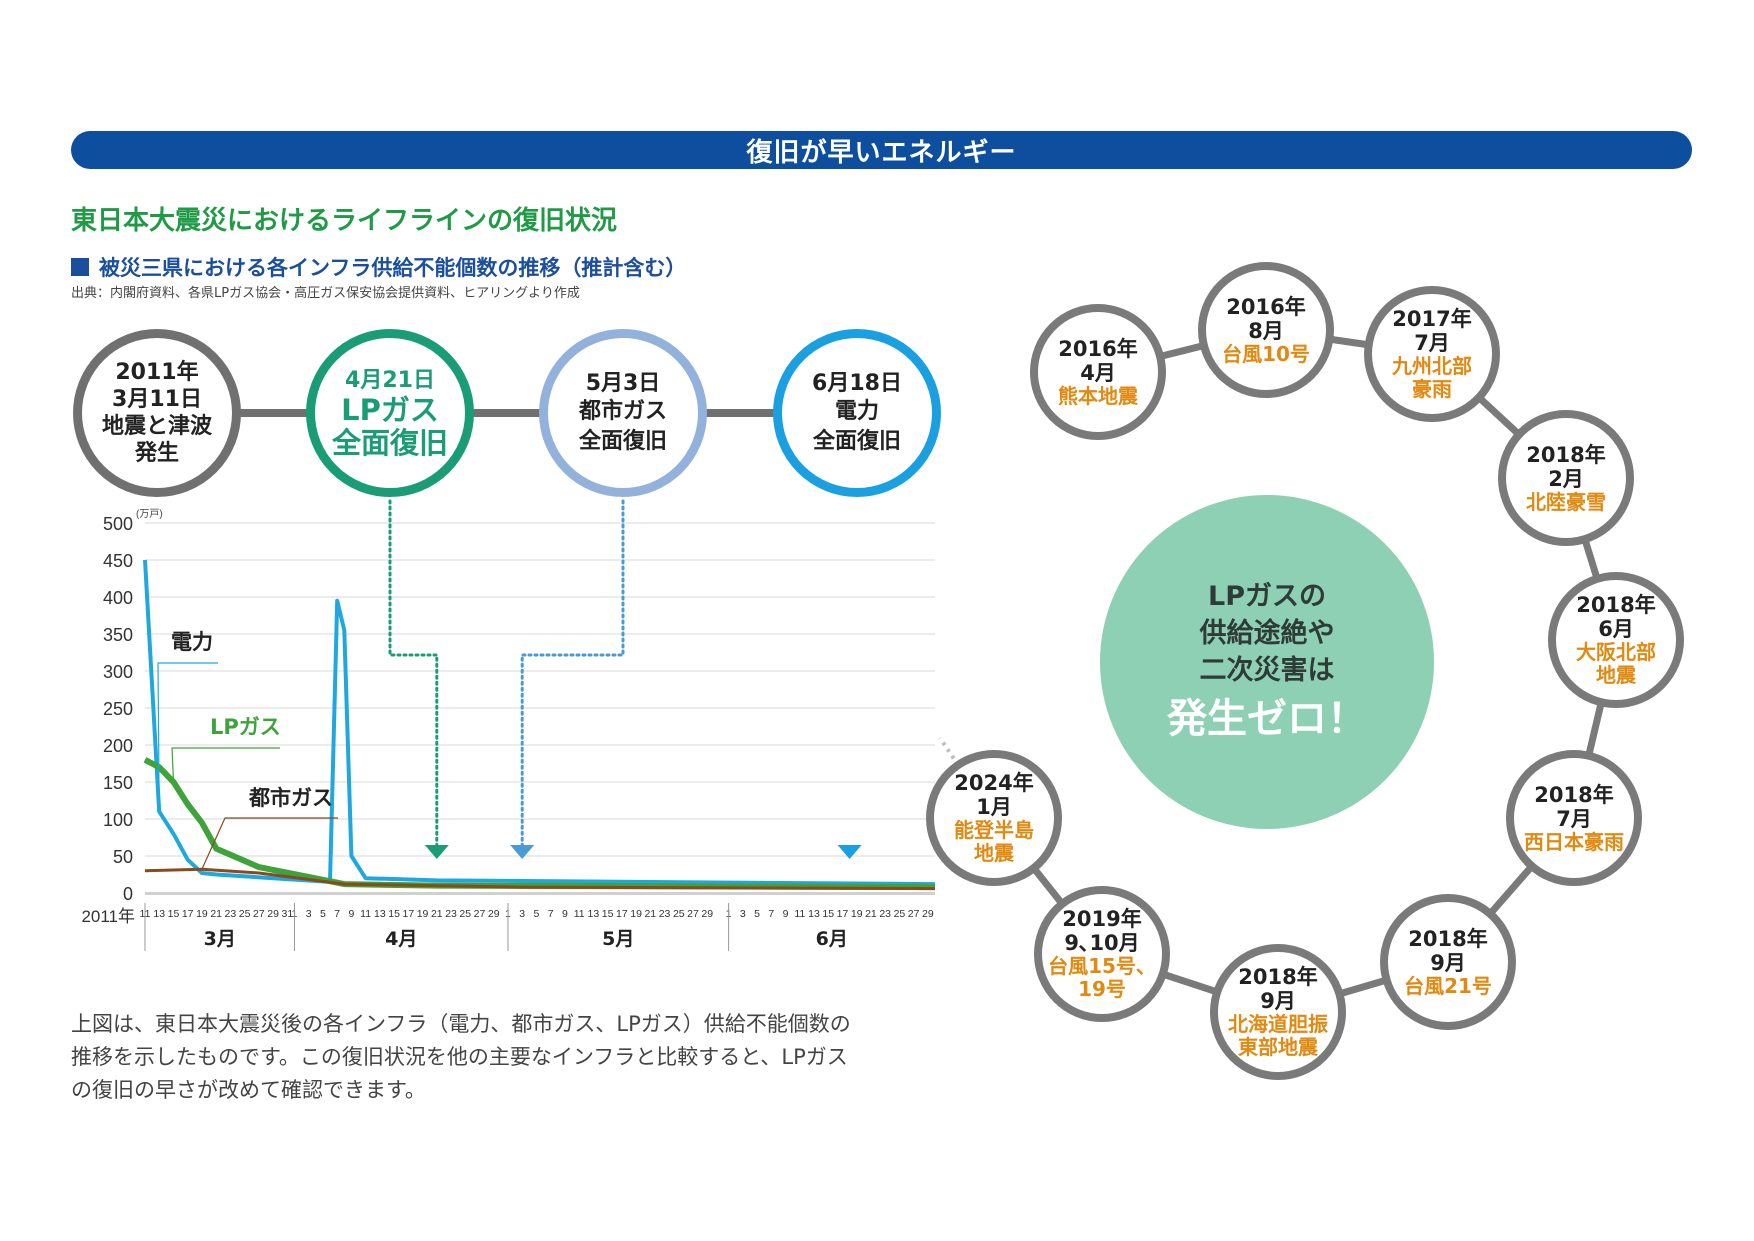 The width and height of the screenshot is (1754, 1241). What do you see at coordinates (157, 372) in the screenshot?
I see `timeline-node-line: 2011年` at bounding box center [157, 372].